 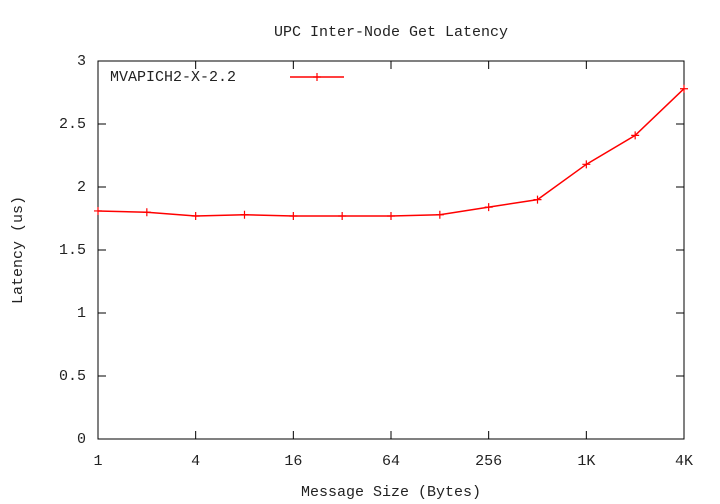 I want to click on y-tick-label: 2, so click(x=81, y=187).